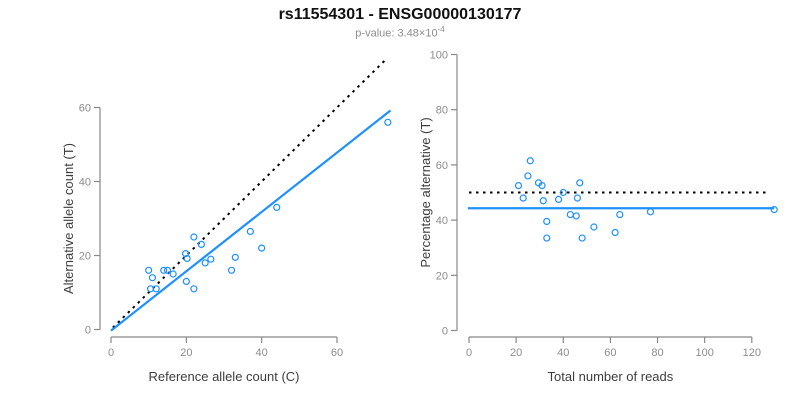  I want to click on left-y-axis-title: Alternative allele count (T), so click(68, 218).